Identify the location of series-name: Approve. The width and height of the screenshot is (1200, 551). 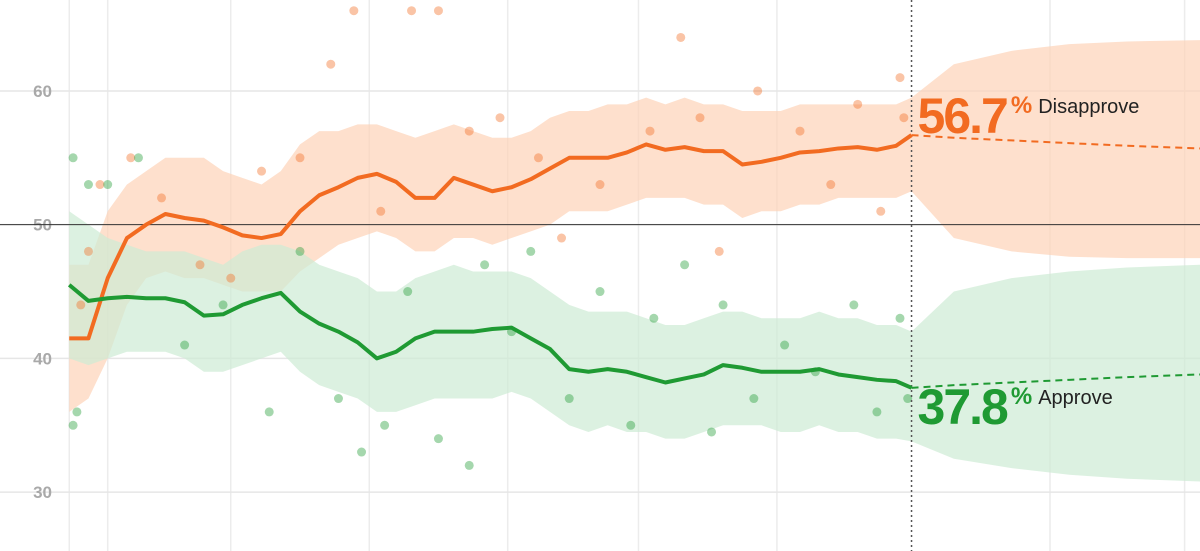
(1075, 398).